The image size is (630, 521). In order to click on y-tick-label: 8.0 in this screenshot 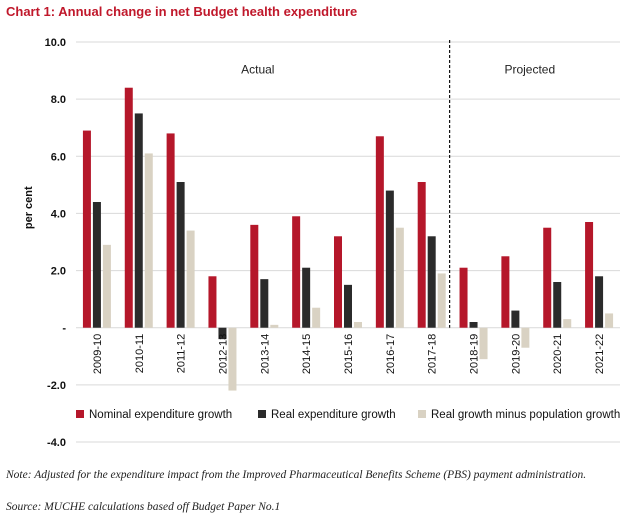, I will do `click(58, 100)`.